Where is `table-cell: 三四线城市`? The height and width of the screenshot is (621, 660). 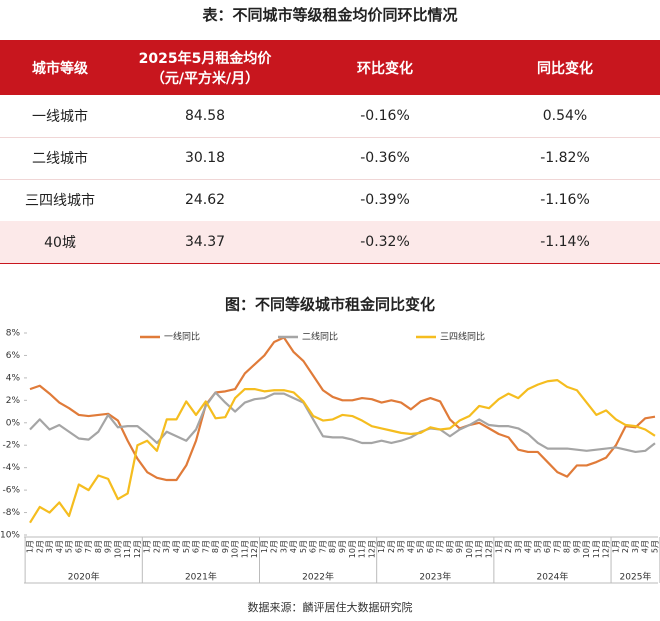 table-cell: 三四线城市 is located at coordinates (60, 201).